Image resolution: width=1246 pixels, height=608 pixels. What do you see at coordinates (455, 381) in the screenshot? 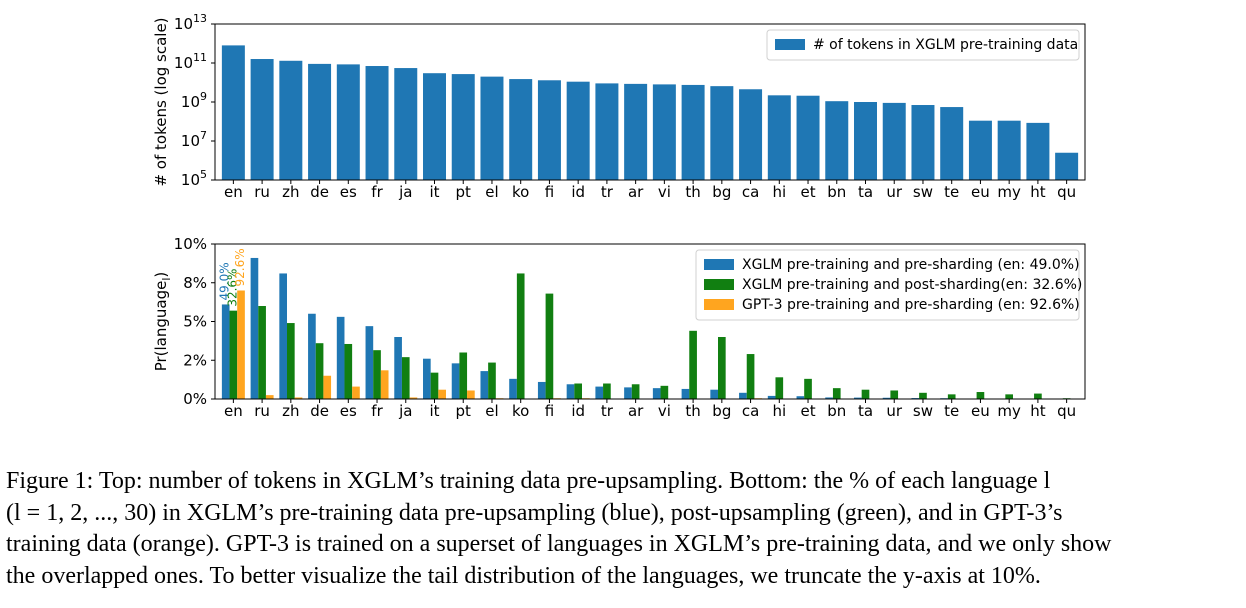
I see `bar-bottom-s0-pt` at bounding box center [455, 381].